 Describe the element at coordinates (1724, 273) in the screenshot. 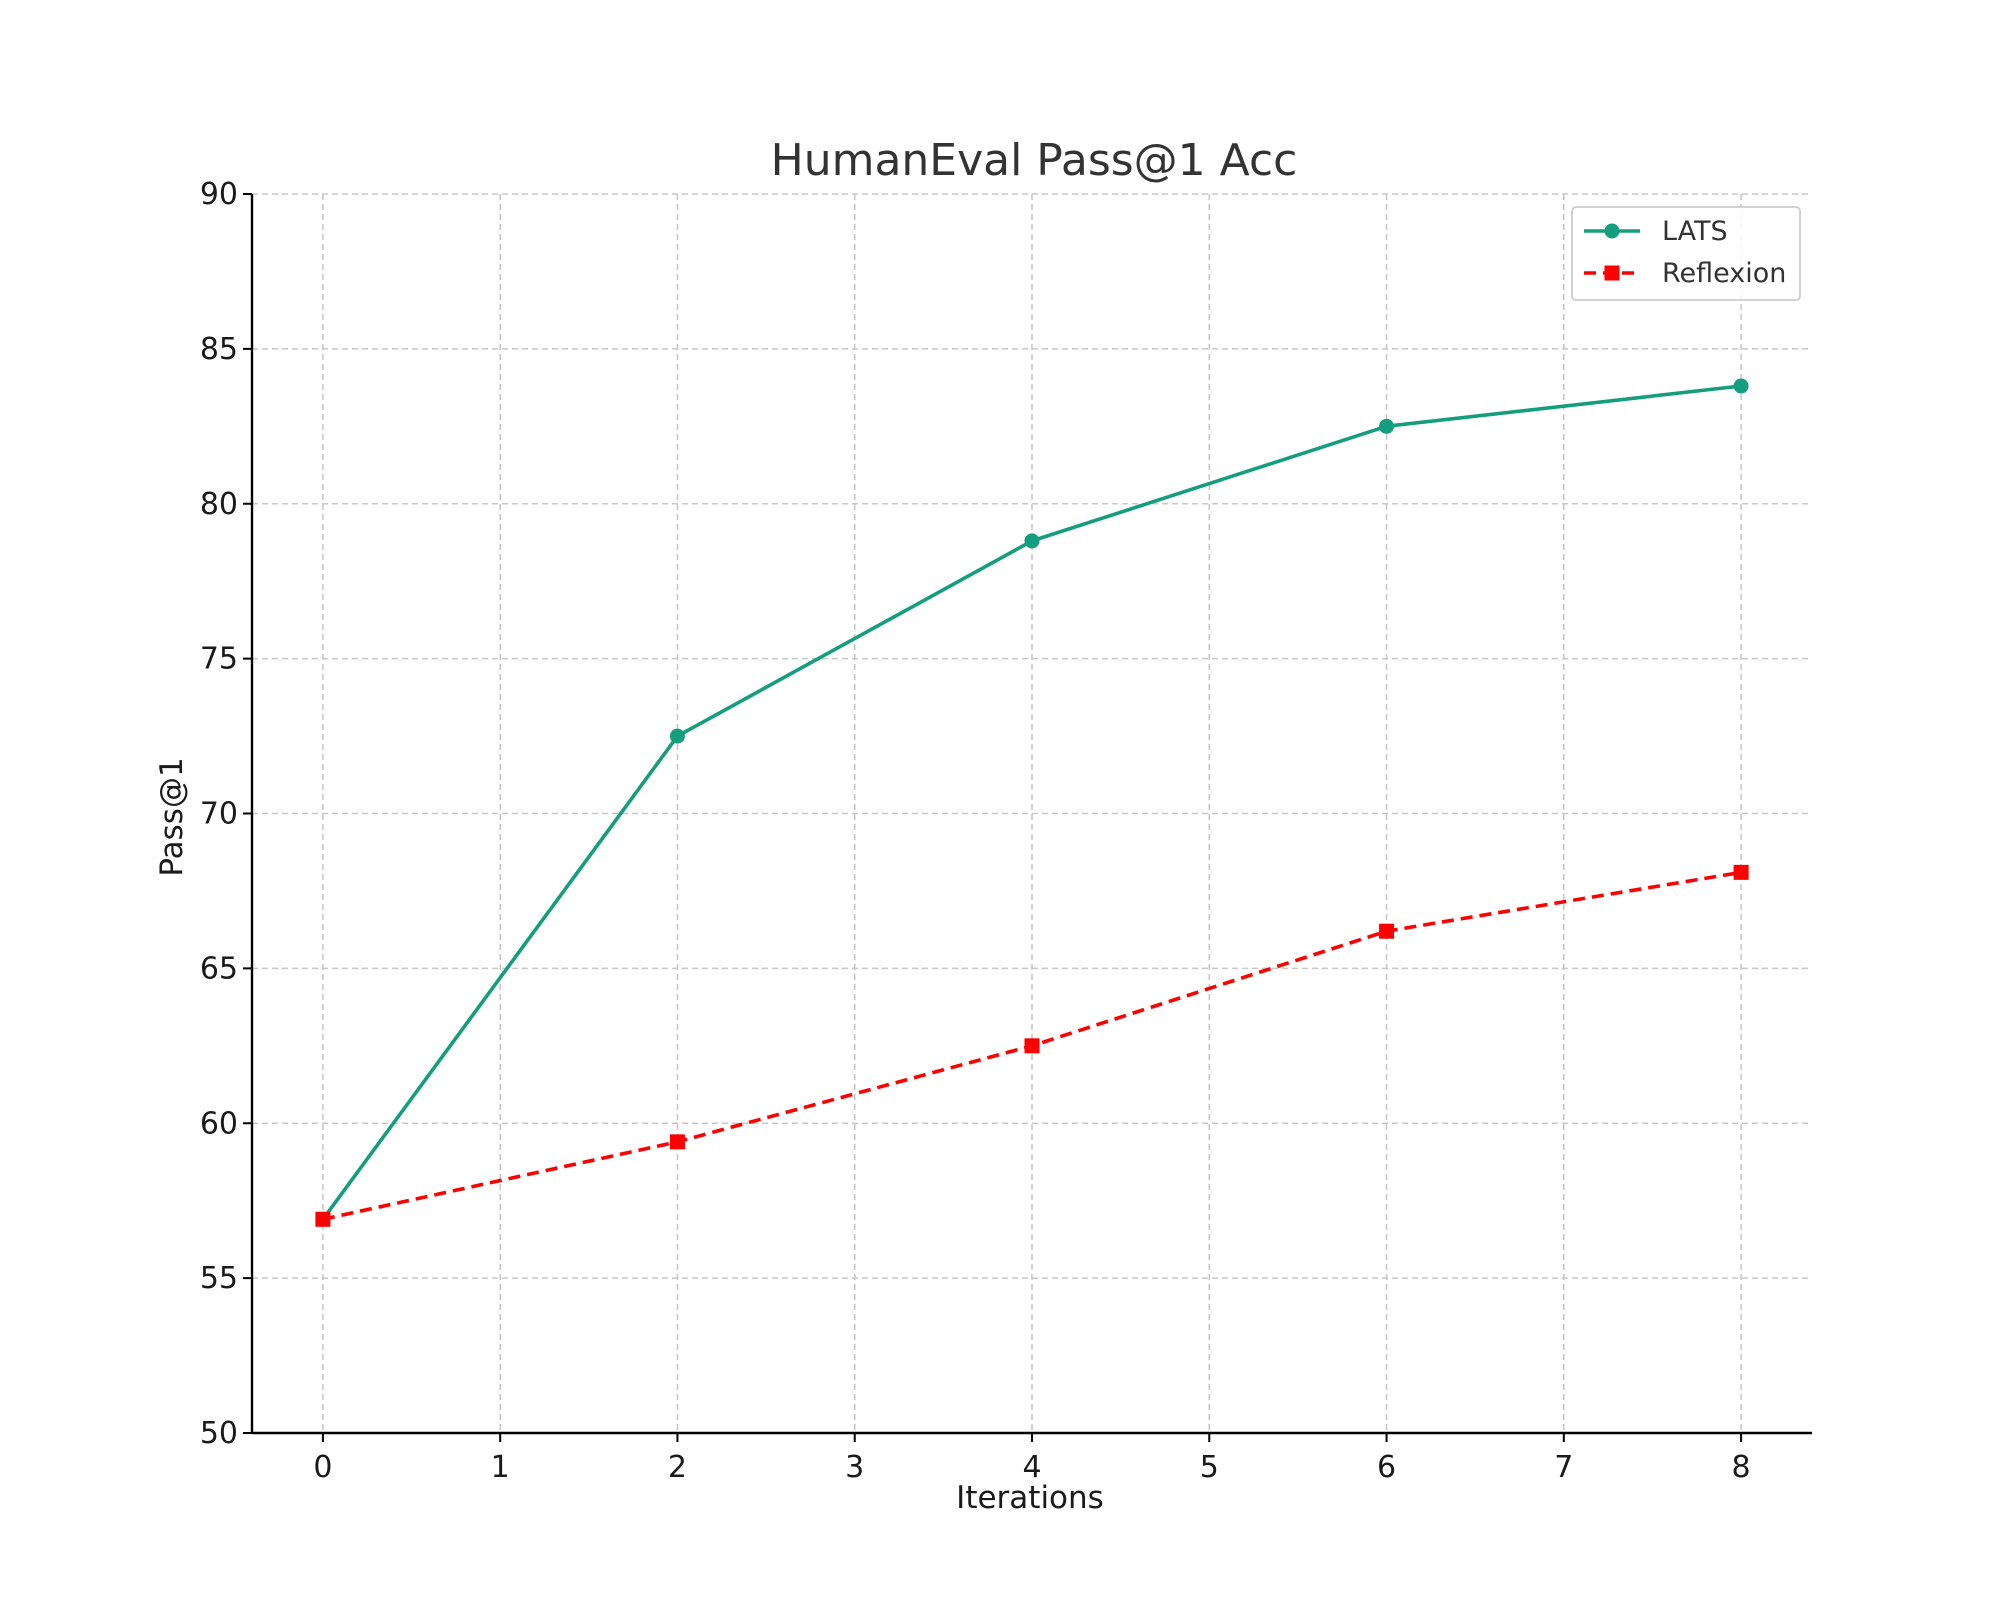

I see `legend-label: Reflexion` at that location.